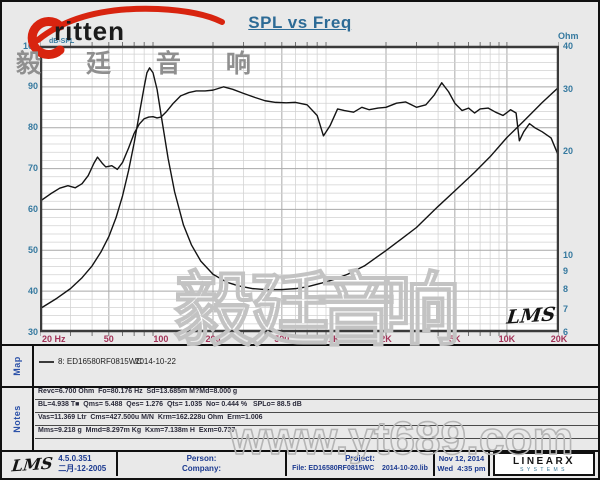  Describe the element at coordinates (89, 31) in the screenshot. I see `brand-name: ritten` at that location.